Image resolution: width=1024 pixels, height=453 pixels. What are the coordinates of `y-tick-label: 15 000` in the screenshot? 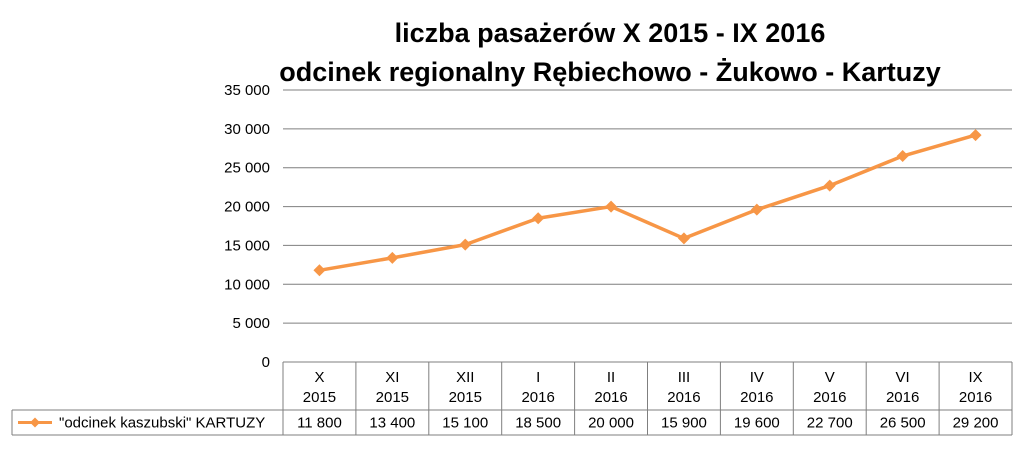 It's located at (247, 245).